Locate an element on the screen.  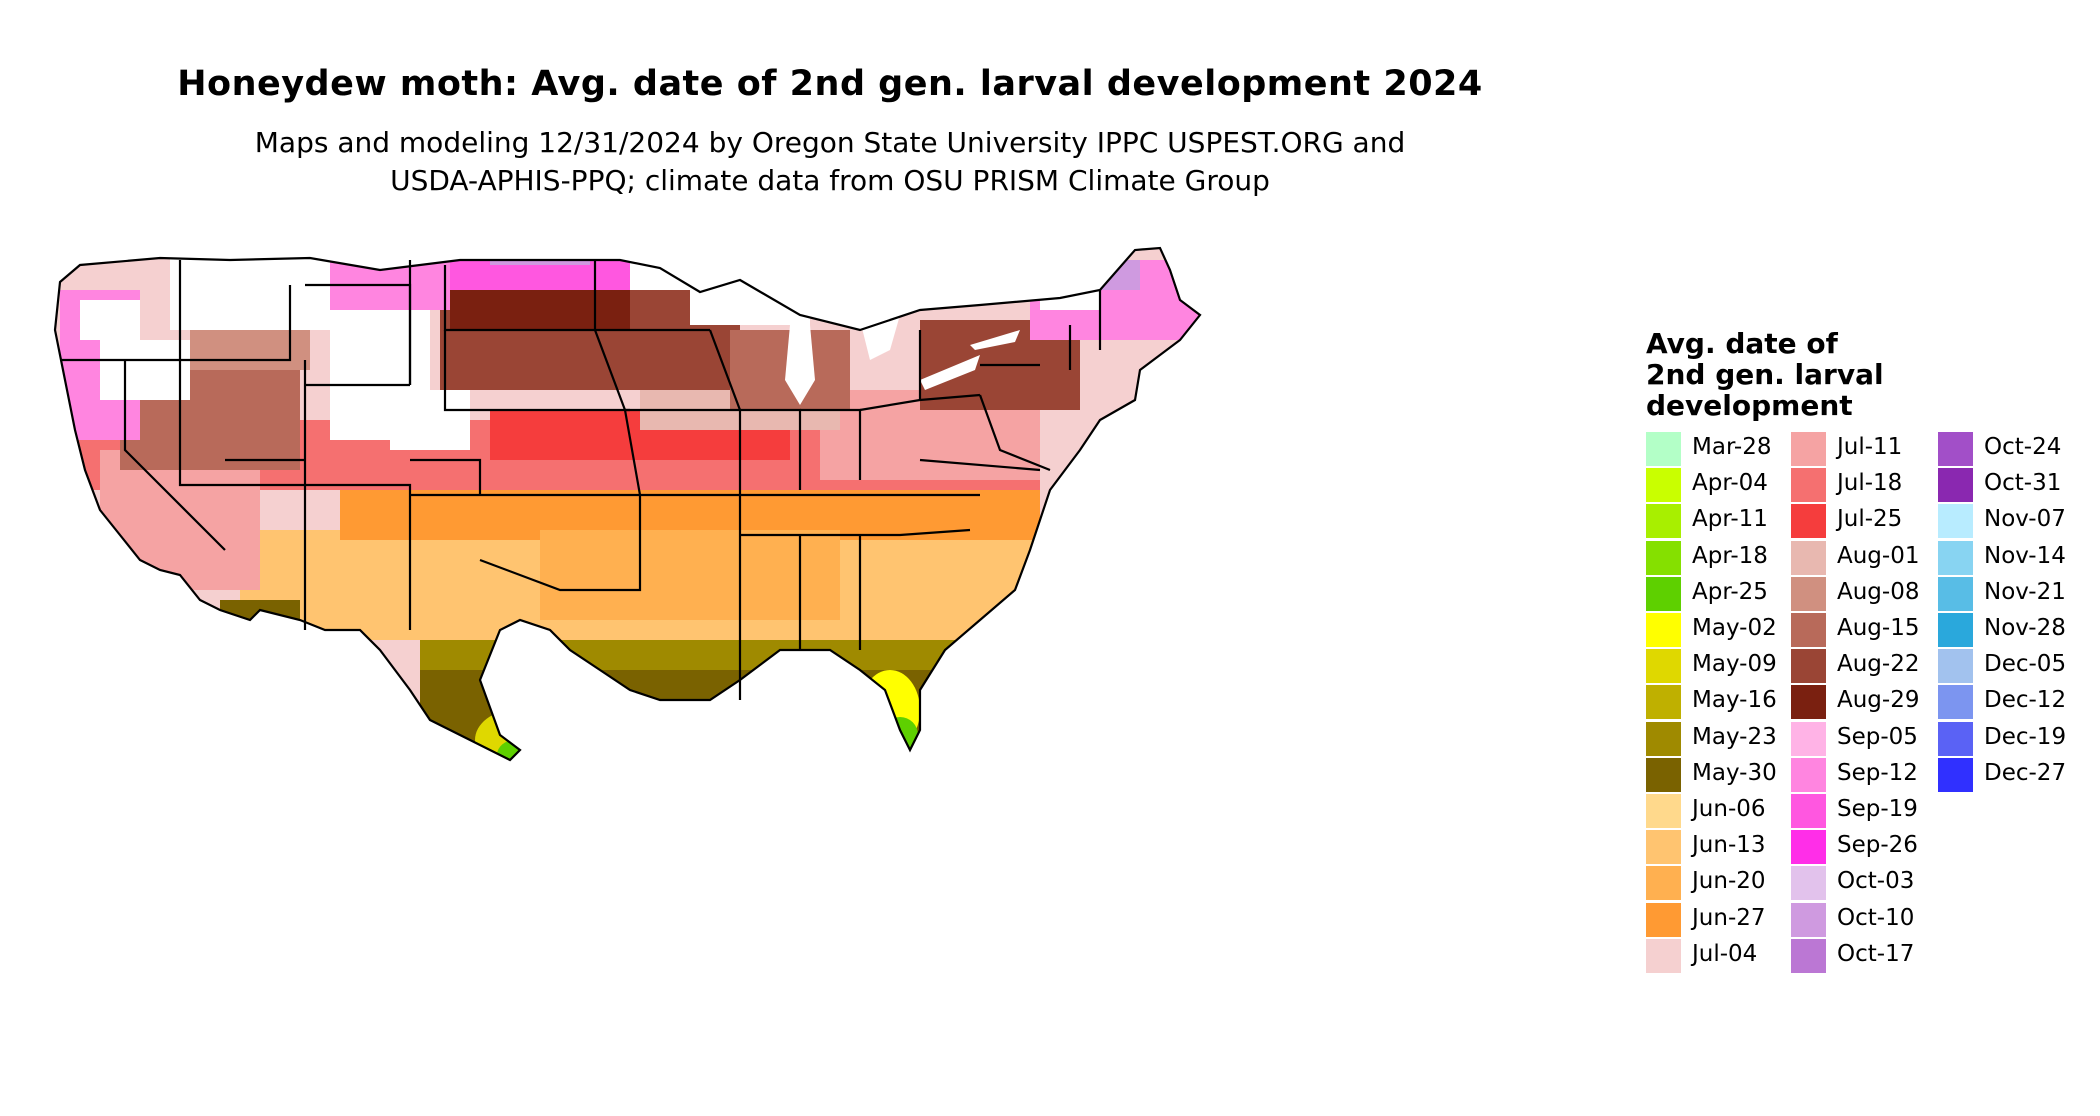
legend-item: Sep-12 is located at coordinates (1881, 774).